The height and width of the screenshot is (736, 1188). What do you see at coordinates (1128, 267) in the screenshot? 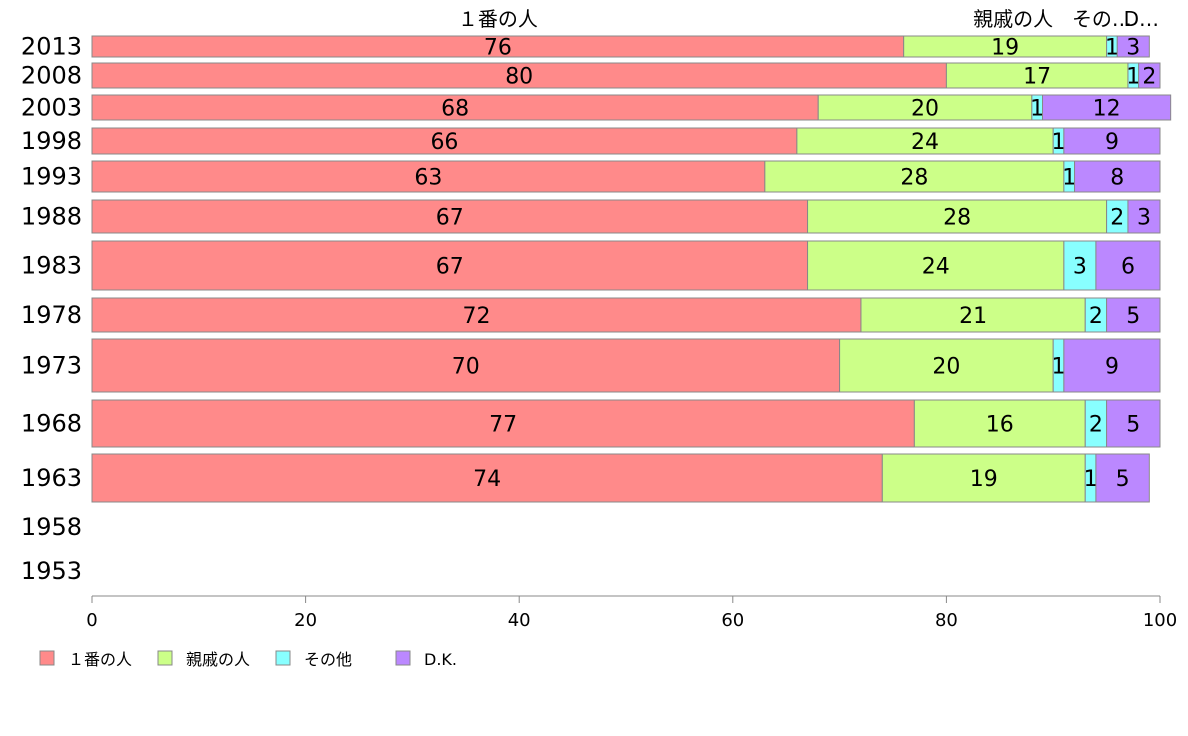
I see `bar-value-label-1983-3: 6` at bounding box center [1128, 267].